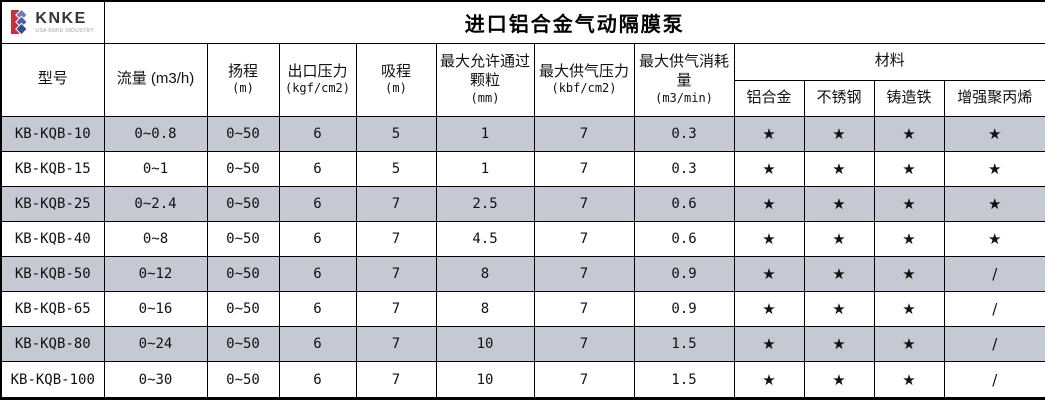 The height and width of the screenshot is (400, 1045). Describe the element at coordinates (317, 71) in the screenshot. I see `col-header-outlet-pressure-label: 出口压力` at that location.